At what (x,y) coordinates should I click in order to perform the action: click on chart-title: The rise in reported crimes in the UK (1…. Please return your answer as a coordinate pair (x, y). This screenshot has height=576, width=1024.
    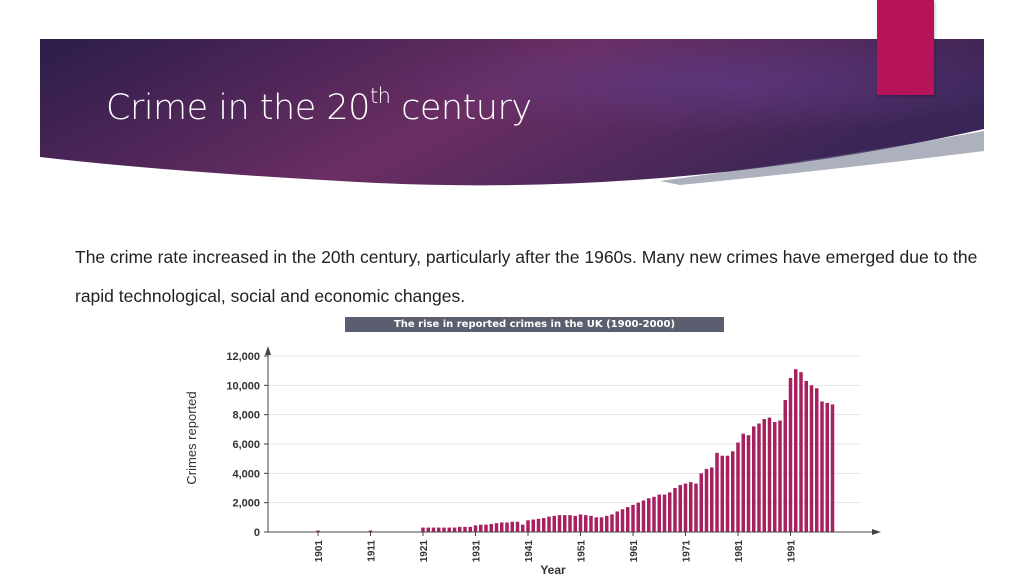
    Looking at the image, I should click on (534, 324).